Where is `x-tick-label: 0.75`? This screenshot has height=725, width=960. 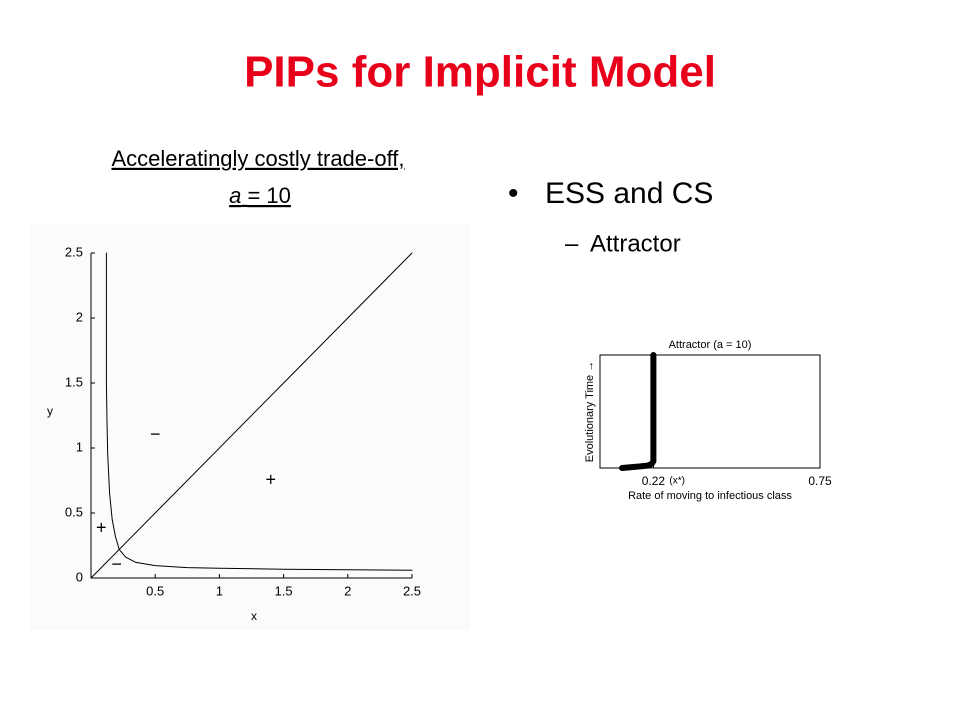
x-tick-label: 0.75 is located at coordinates (820, 481).